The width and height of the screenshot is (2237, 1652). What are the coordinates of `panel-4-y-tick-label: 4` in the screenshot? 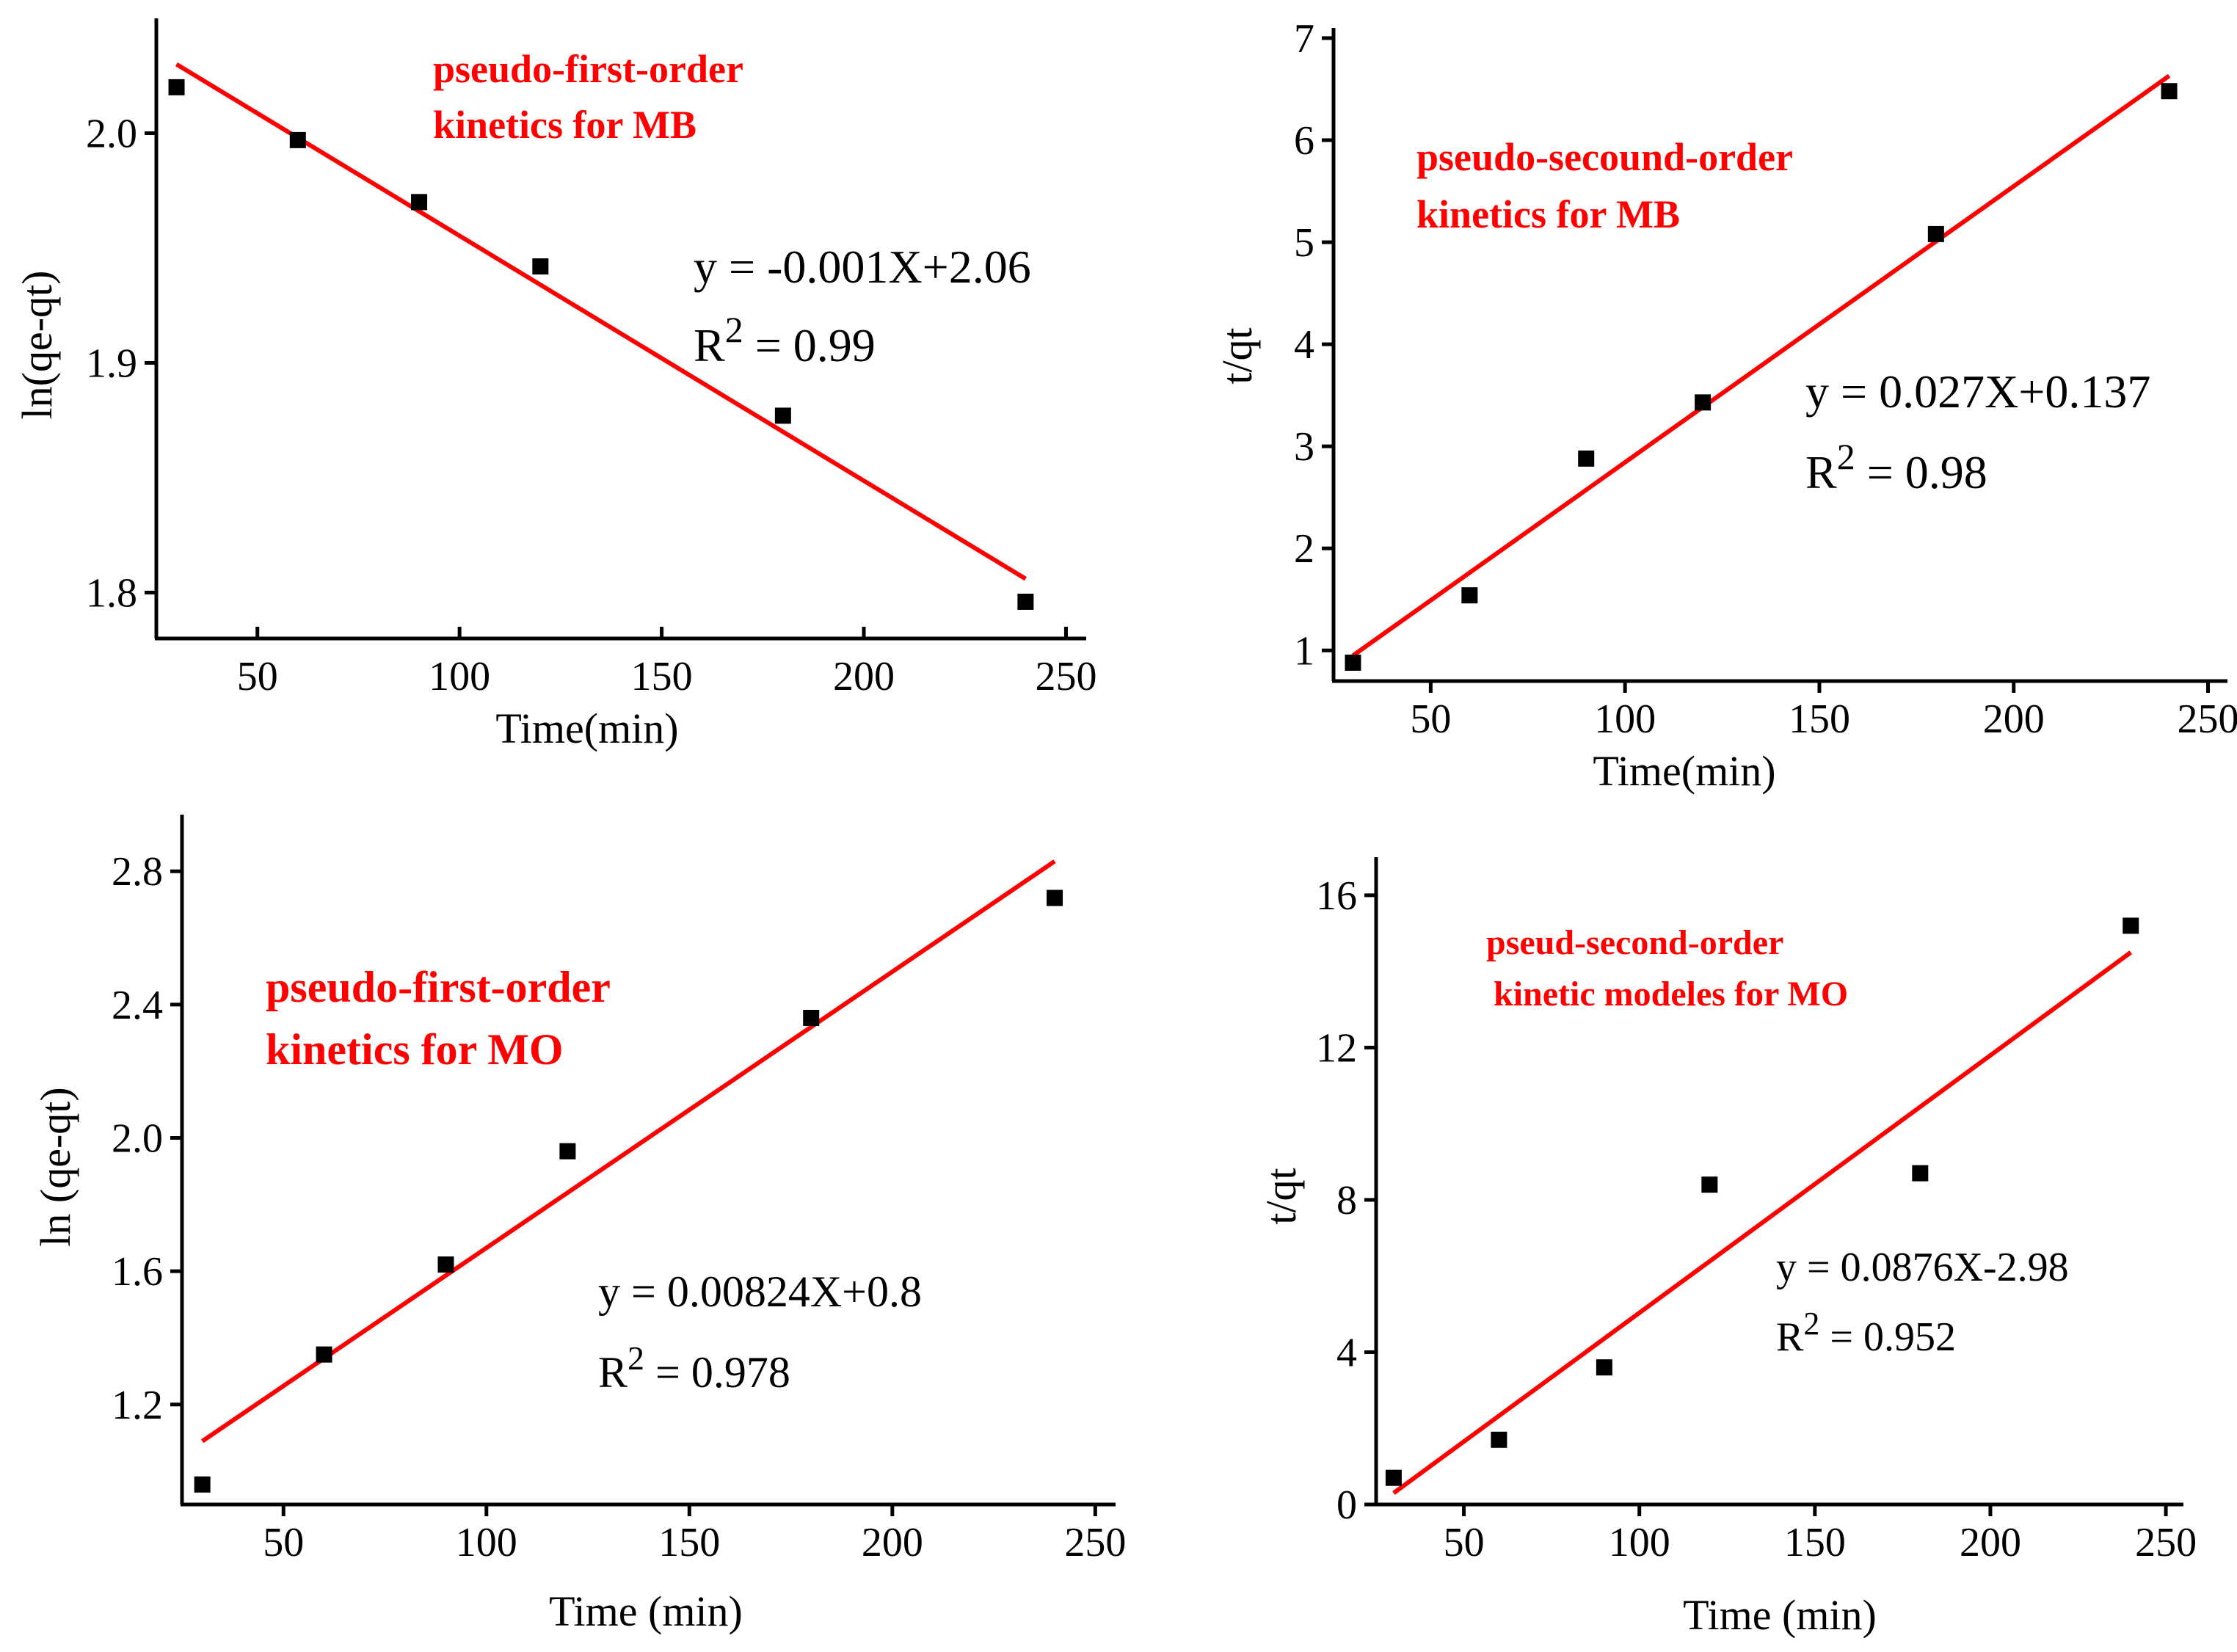 It's located at (1346, 1352).